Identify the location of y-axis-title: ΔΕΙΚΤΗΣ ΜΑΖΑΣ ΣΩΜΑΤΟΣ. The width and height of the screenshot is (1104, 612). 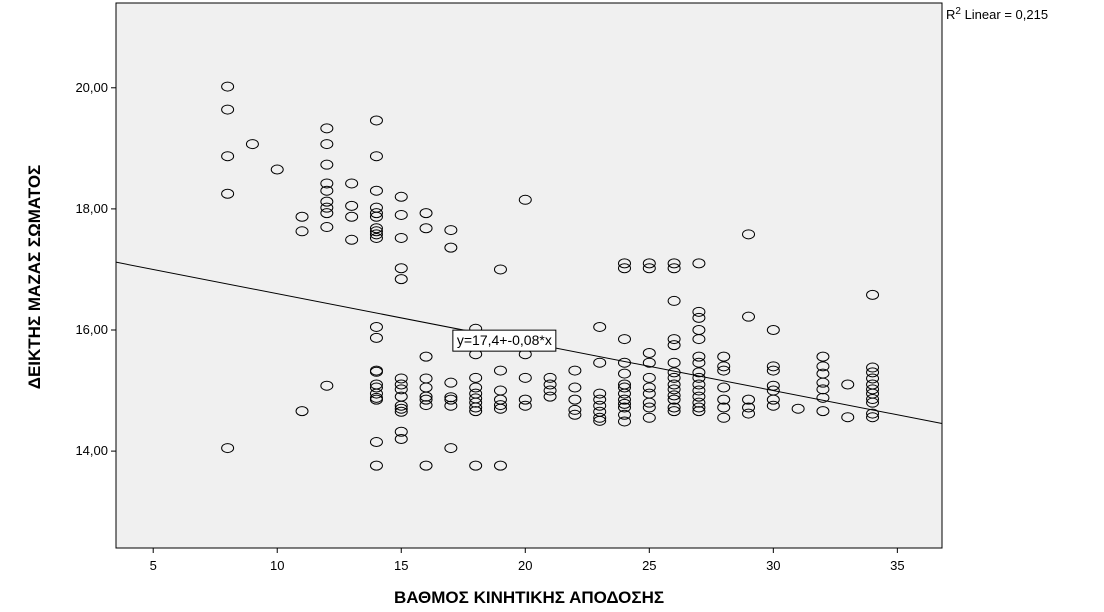
(34, 277).